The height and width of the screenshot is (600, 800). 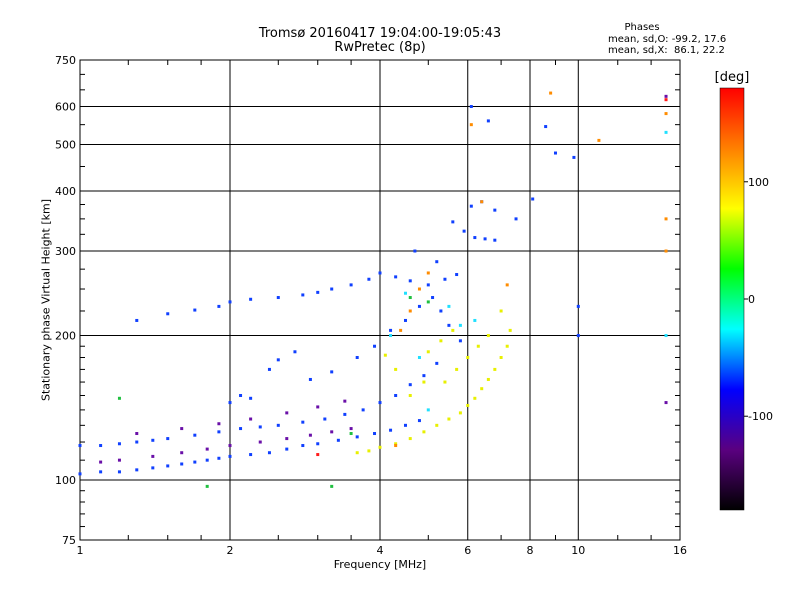 I want to click on y-tick-label: 200, so click(x=65, y=336).